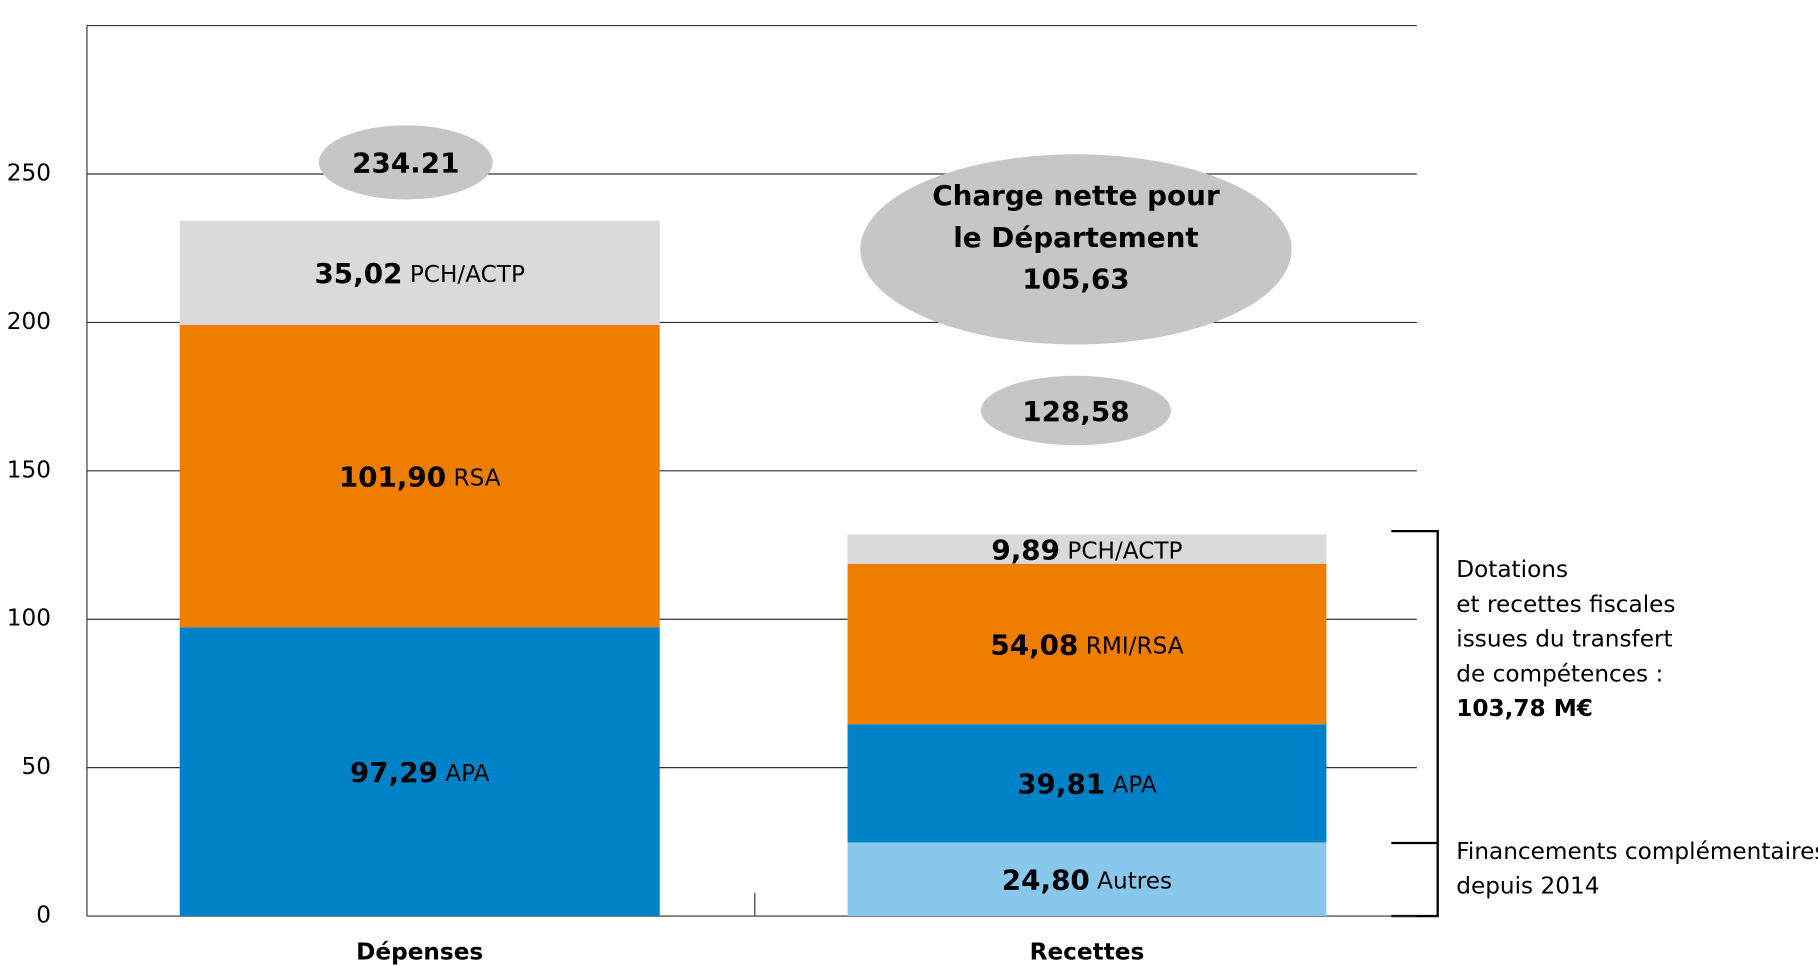 The width and height of the screenshot is (1818, 966). What do you see at coordinates (29, 173) in the screenshot?
I see `y-tick-label: 250` at bounding box center [29, 173].